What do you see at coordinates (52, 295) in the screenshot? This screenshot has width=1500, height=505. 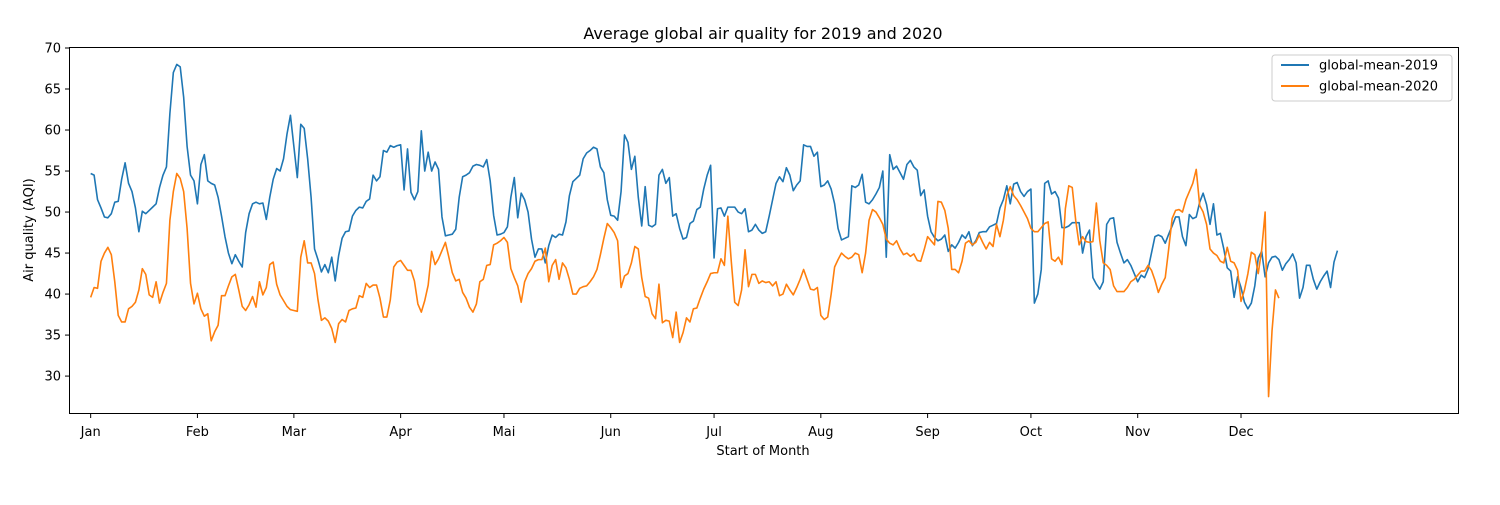 I see `y-tick-label: 40` at bounding box center [52, 295].